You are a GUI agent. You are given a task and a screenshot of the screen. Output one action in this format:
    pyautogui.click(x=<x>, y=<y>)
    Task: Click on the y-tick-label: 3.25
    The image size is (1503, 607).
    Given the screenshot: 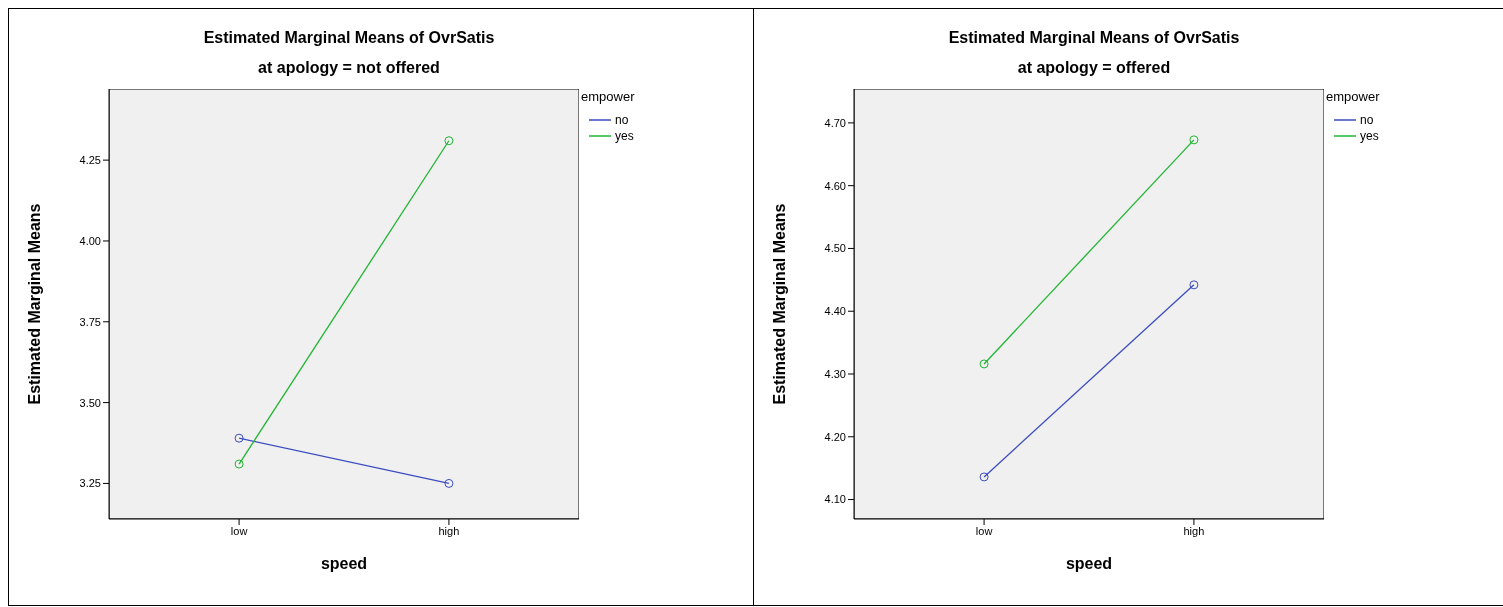 What is the action you would take?
    pyautogui.click(x=90, y=483)
    